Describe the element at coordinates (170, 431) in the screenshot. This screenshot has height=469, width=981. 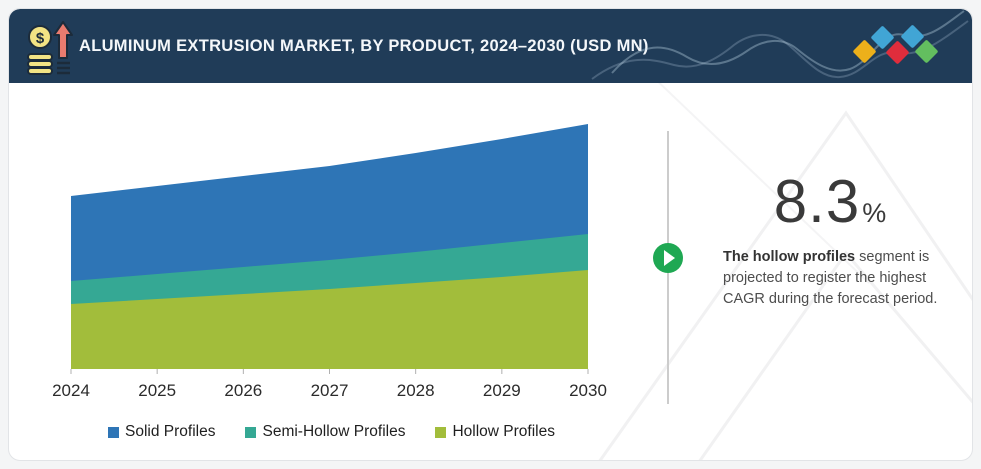
I see `legend-label: Solid Profiles` at that location.